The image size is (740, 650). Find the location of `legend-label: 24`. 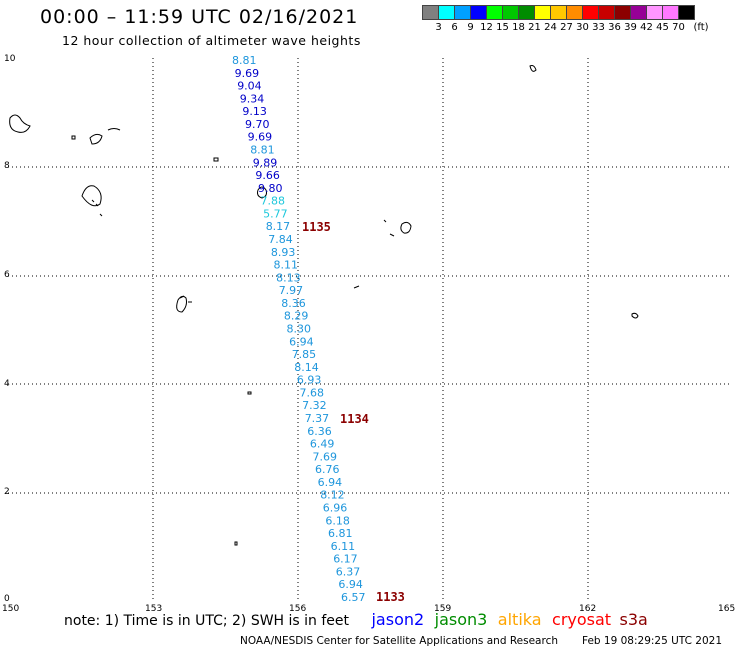

legend-label: 24 is located at coordinates (550, 27).